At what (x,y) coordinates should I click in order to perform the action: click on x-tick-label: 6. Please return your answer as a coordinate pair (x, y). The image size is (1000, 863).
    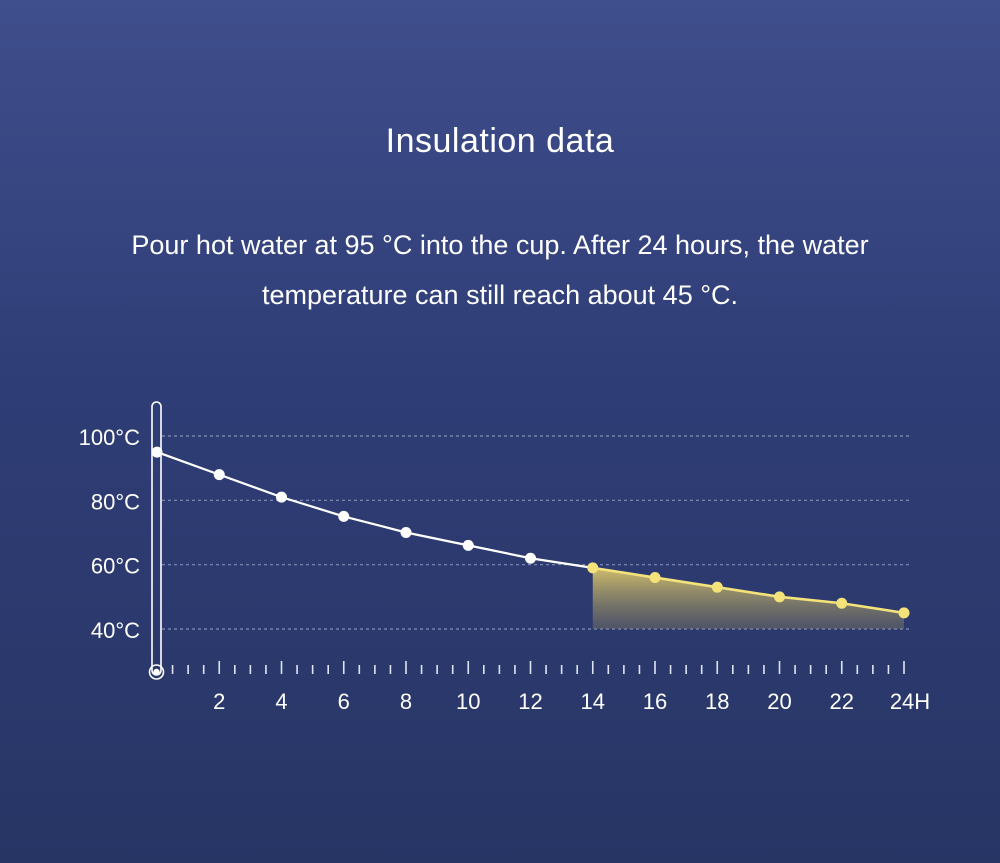
    Looking at the image, I should click on (344, 701).